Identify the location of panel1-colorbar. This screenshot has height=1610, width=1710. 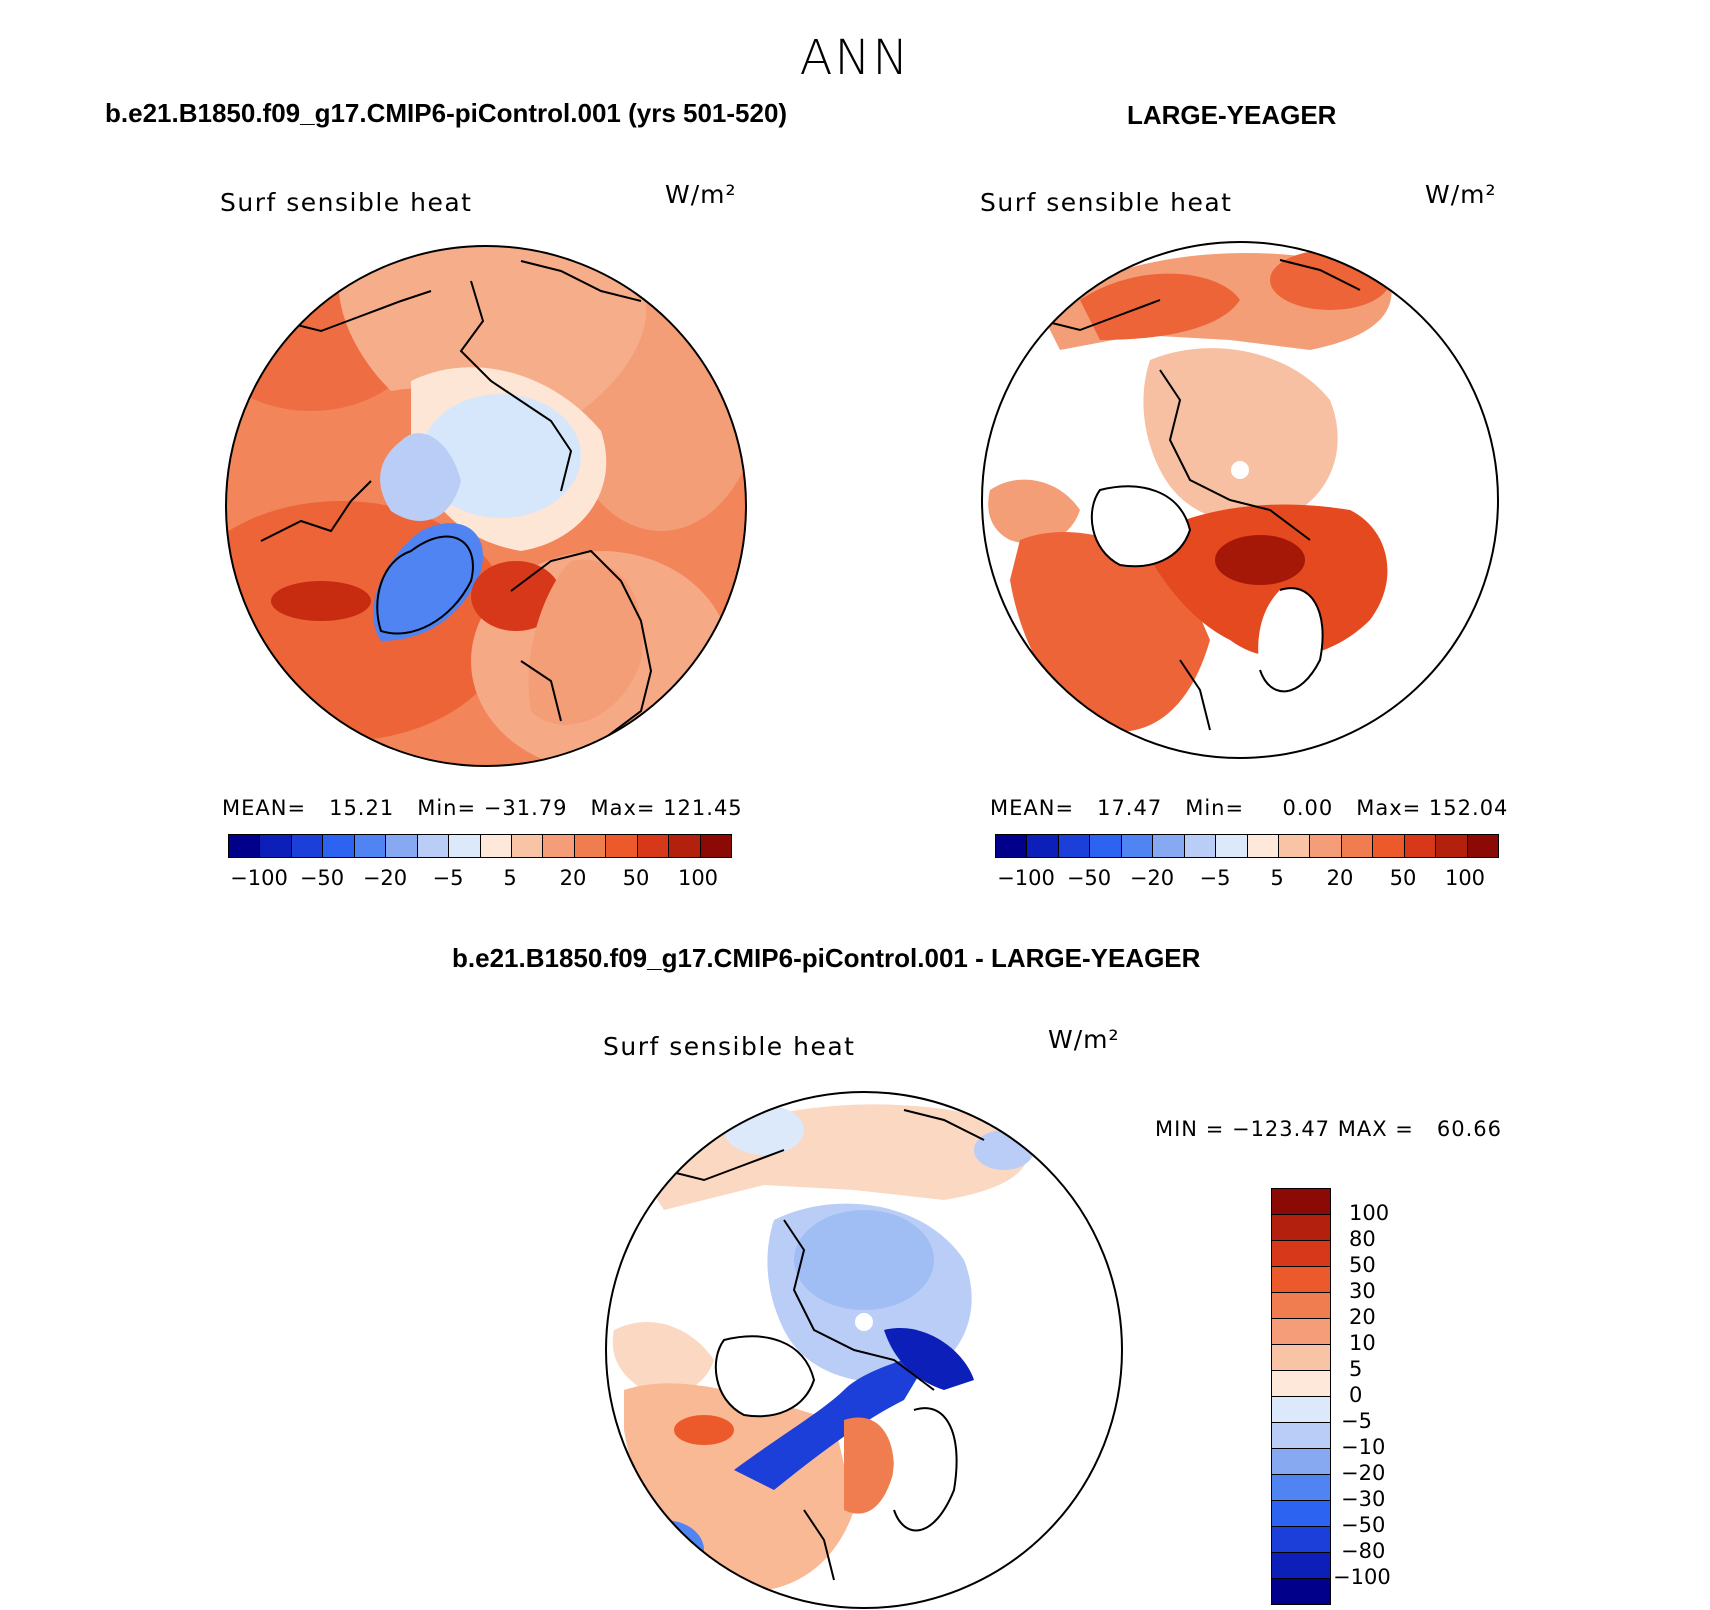
(480, 846).